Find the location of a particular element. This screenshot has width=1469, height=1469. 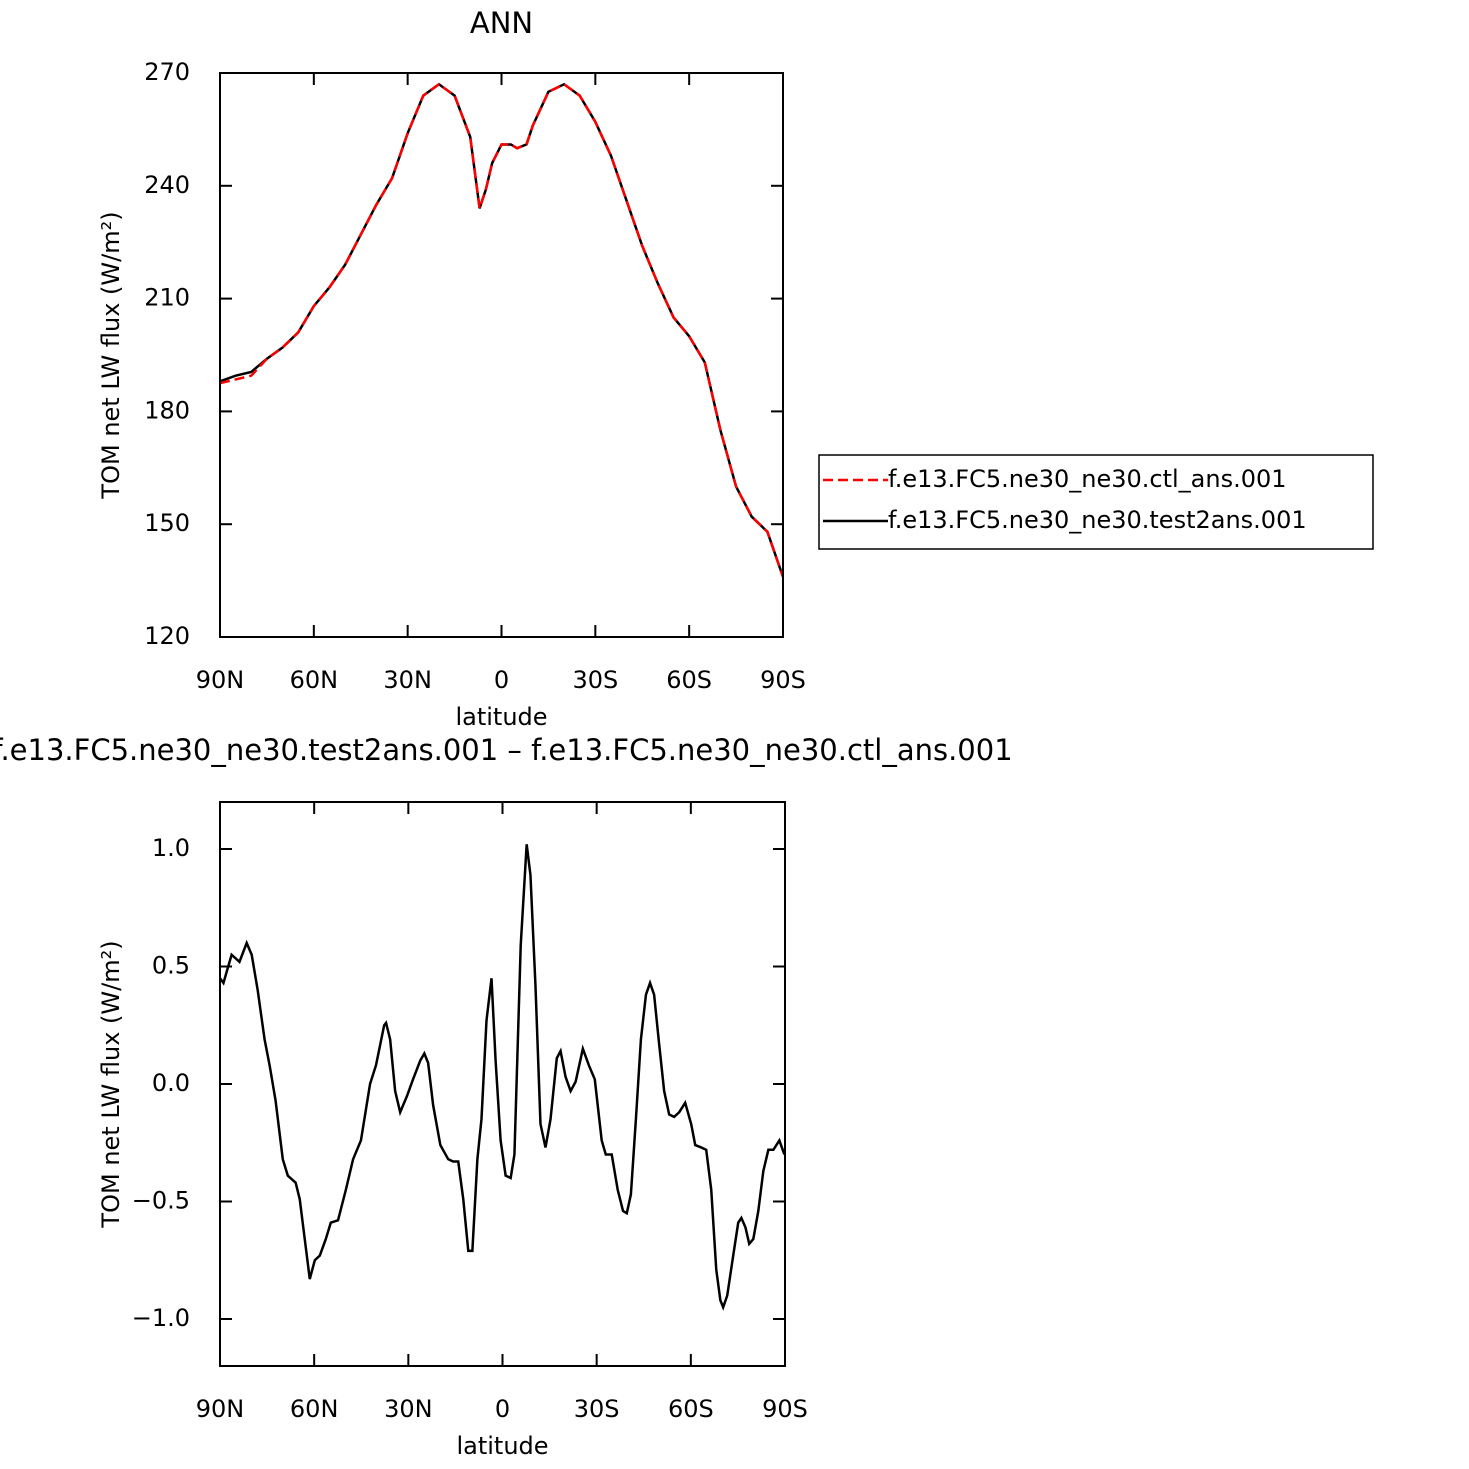

legend-label: f.e13.FC5.ne30_ne30.ctl_ans.001 is located at coordinates (1087, 479).